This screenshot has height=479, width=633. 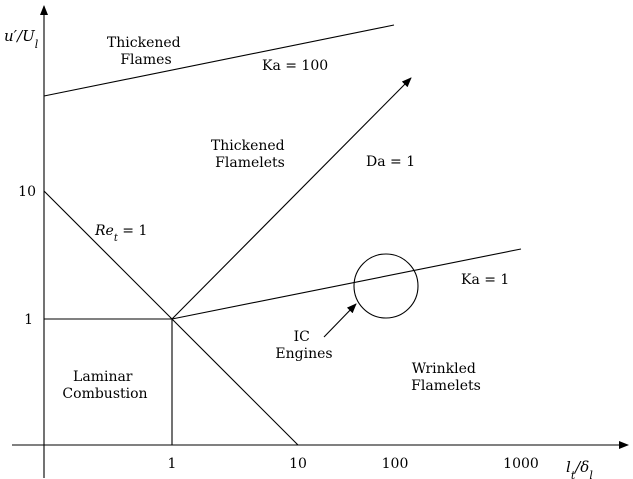 What do you see at coordinates (346, 284) in the screenshot?
I see `ka-1-line` at bounding box center [346, 284].